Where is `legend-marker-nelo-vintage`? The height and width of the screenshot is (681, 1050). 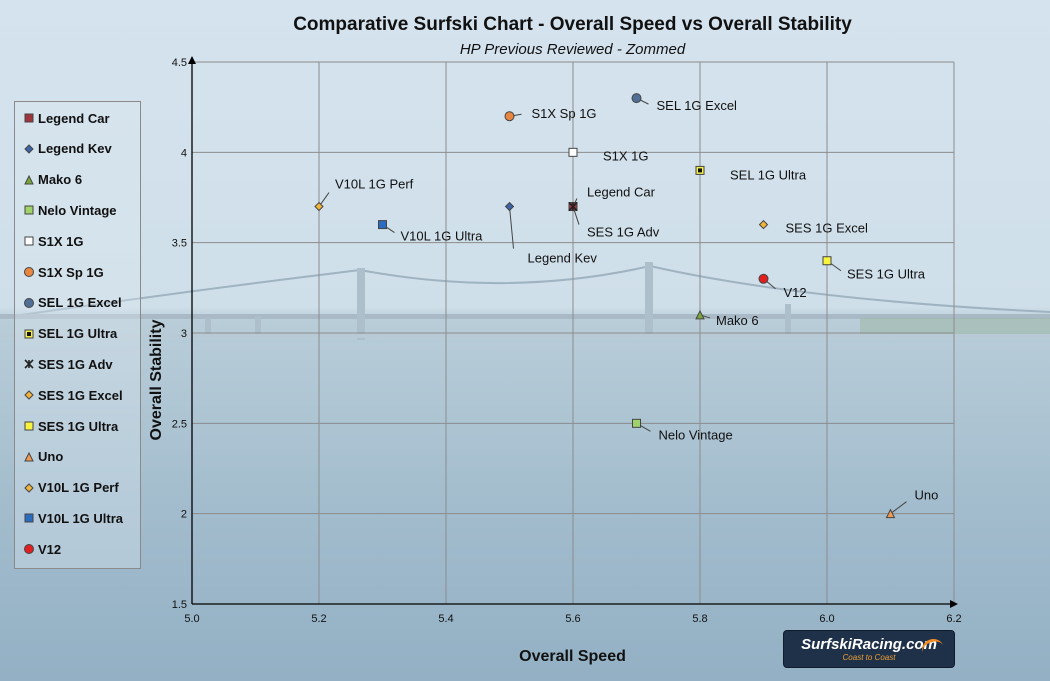 legend-marker-nelo-vintage is located at coordinates (29, 210).